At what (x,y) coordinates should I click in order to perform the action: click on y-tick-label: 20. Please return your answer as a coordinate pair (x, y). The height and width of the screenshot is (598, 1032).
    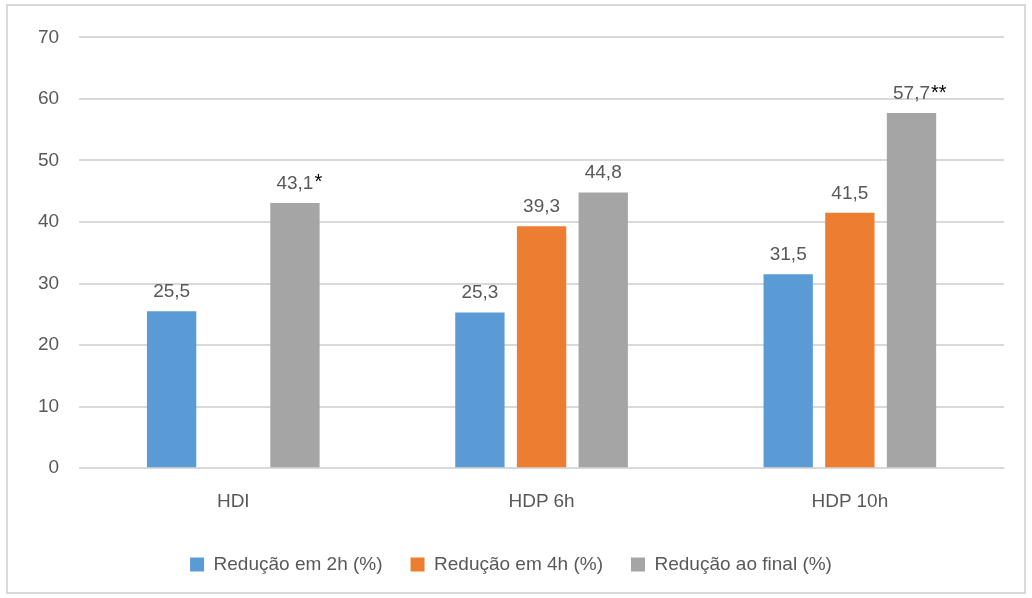
    Looking at the image, I should click on (48, 344).